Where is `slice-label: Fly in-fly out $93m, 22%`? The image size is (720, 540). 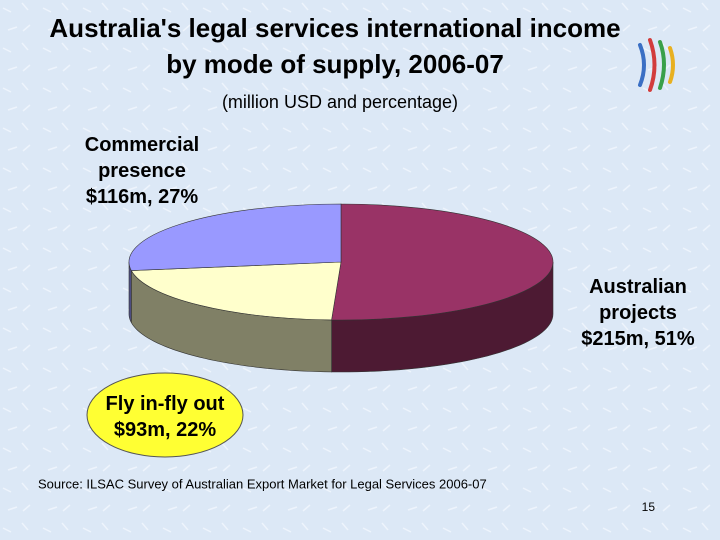
slice-label: Fly in-fly out $93m, 22% is located at coordinates (165, 417).